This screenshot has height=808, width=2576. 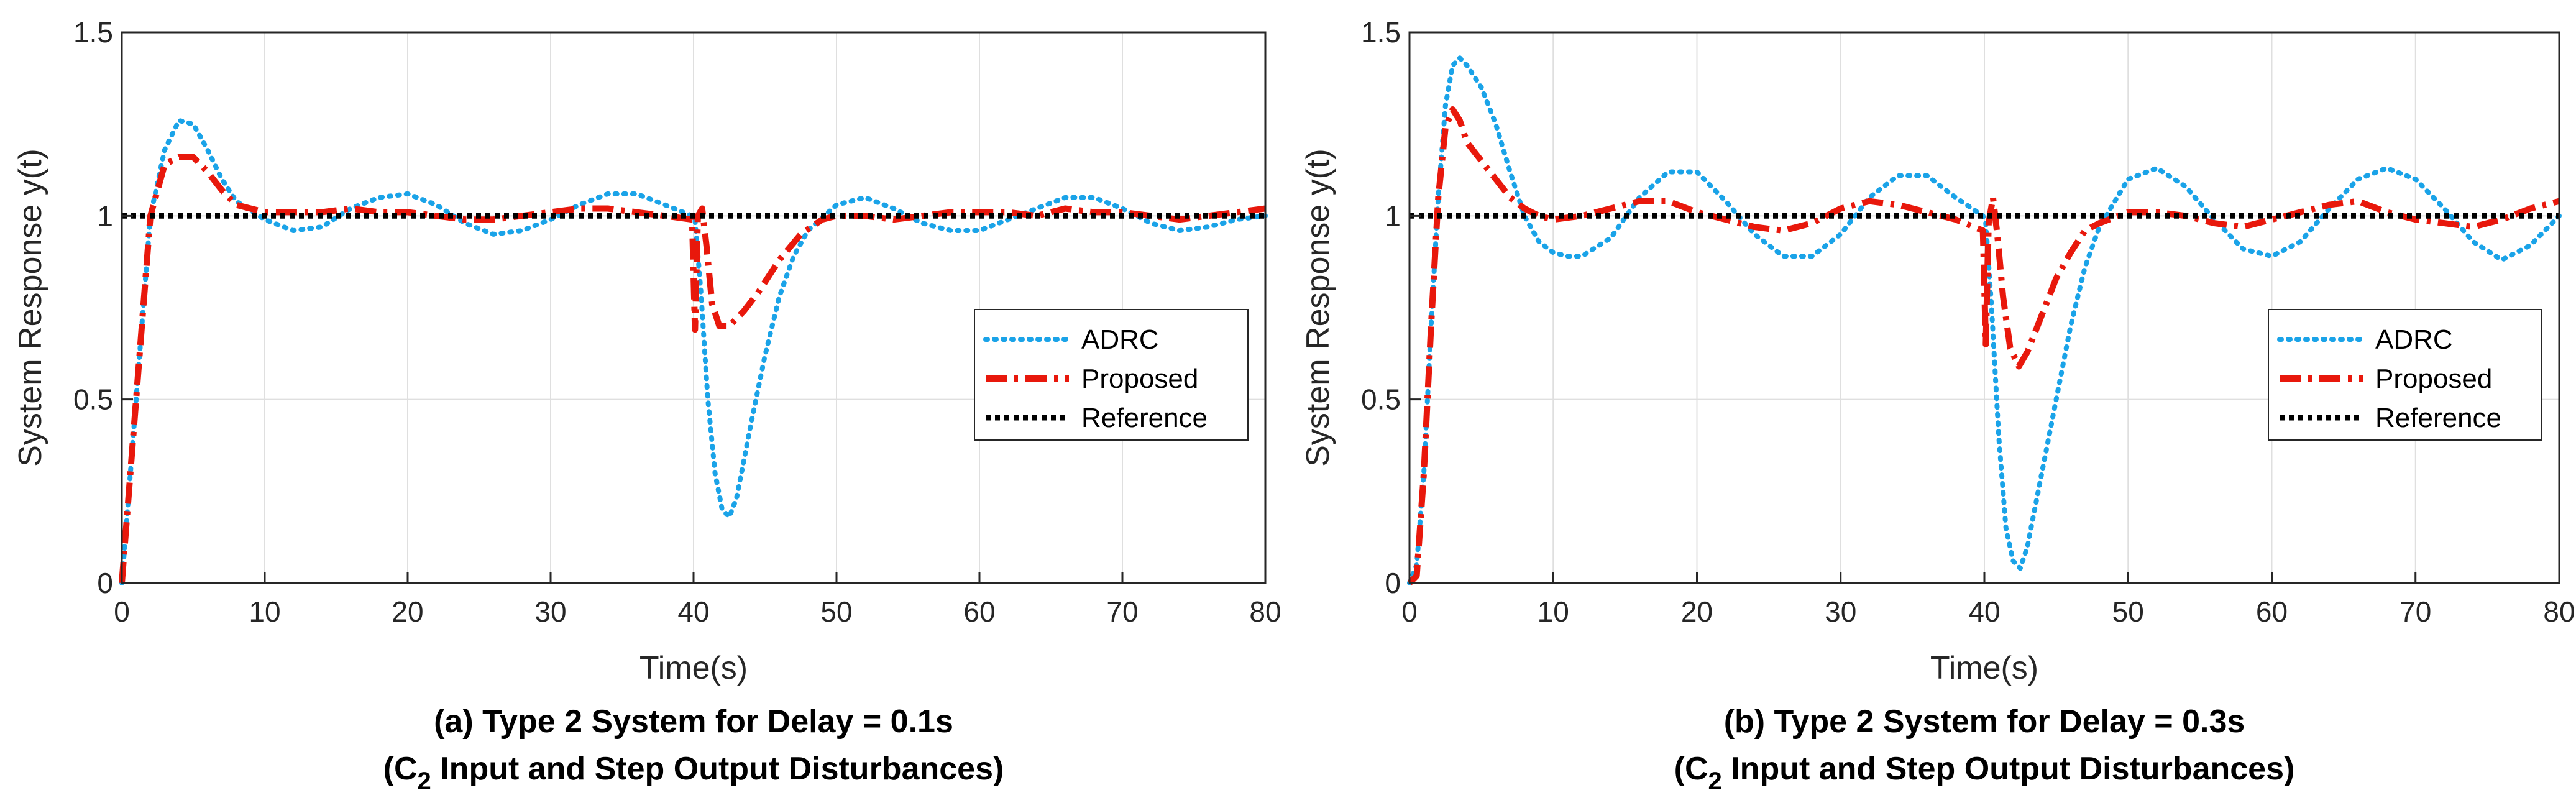 I want to click on figure-caption-line1: (a) Type 2 System for Delay = 0.1s, so click(x=693, y=722).